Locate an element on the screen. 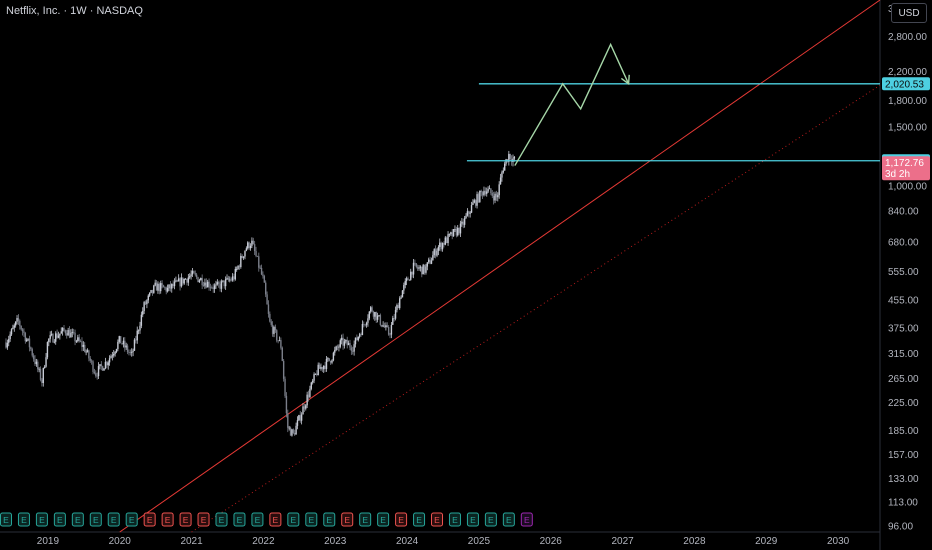  x-tick-label: 2023 is located at coordinates (335, 541).